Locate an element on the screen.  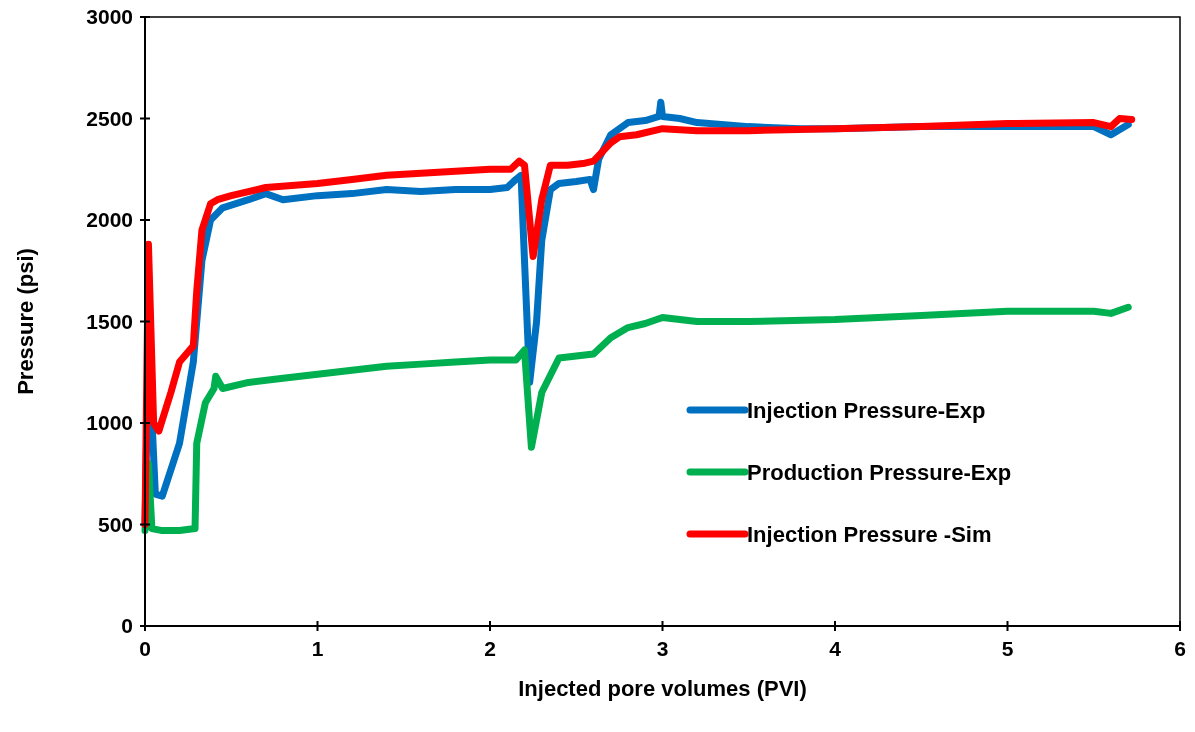
y-tick-label: 1500 is located at coordinates (109, 321).